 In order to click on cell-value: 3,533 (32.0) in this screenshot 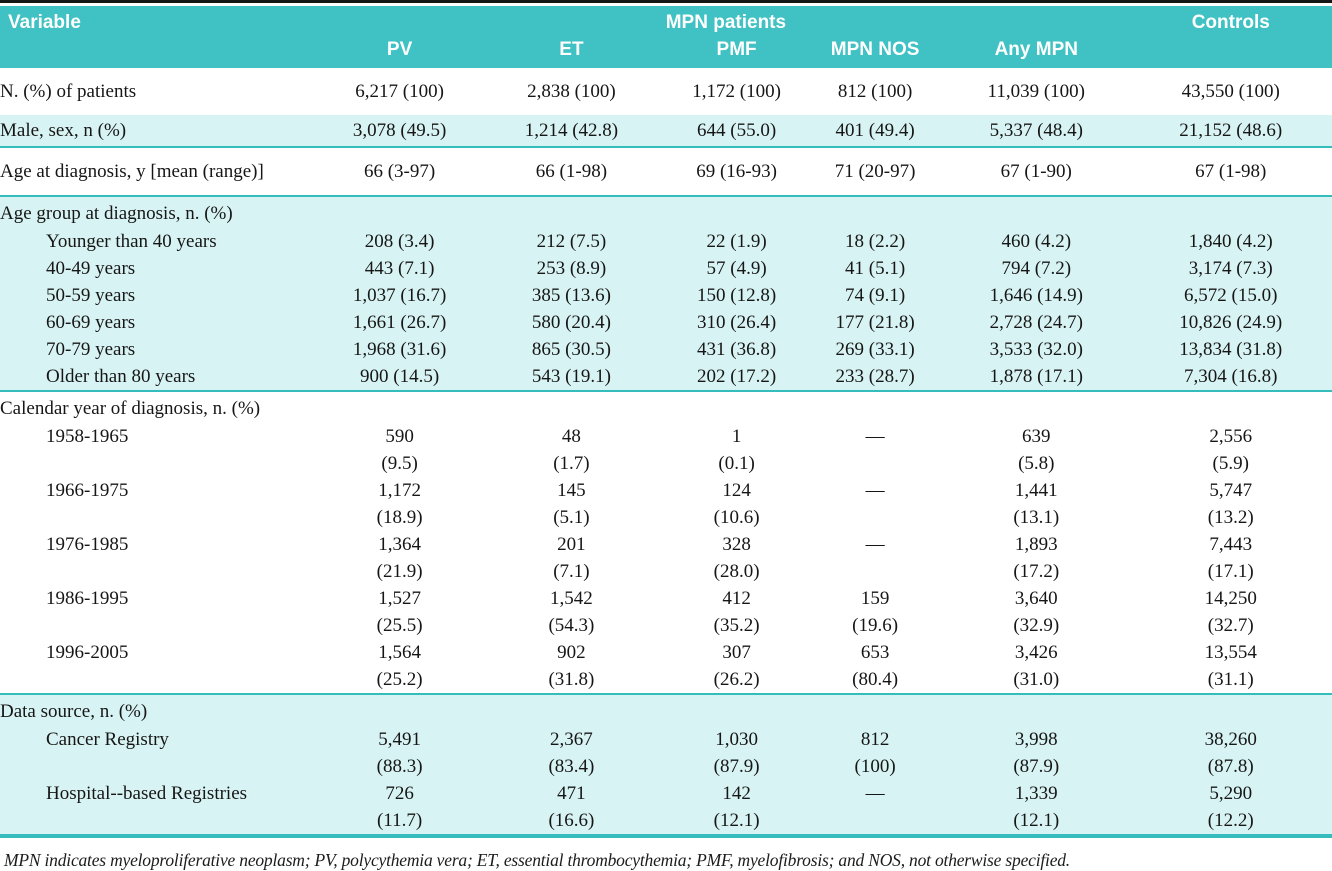, I will do `click(1036, 349)`.